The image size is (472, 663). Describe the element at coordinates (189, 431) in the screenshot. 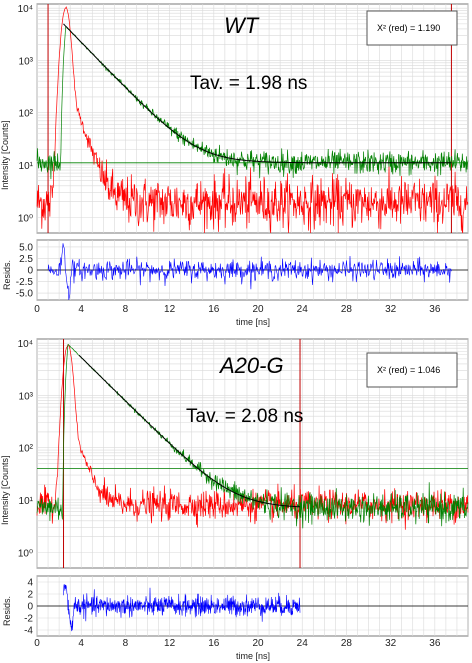

I see `fit-series-line` at that location.